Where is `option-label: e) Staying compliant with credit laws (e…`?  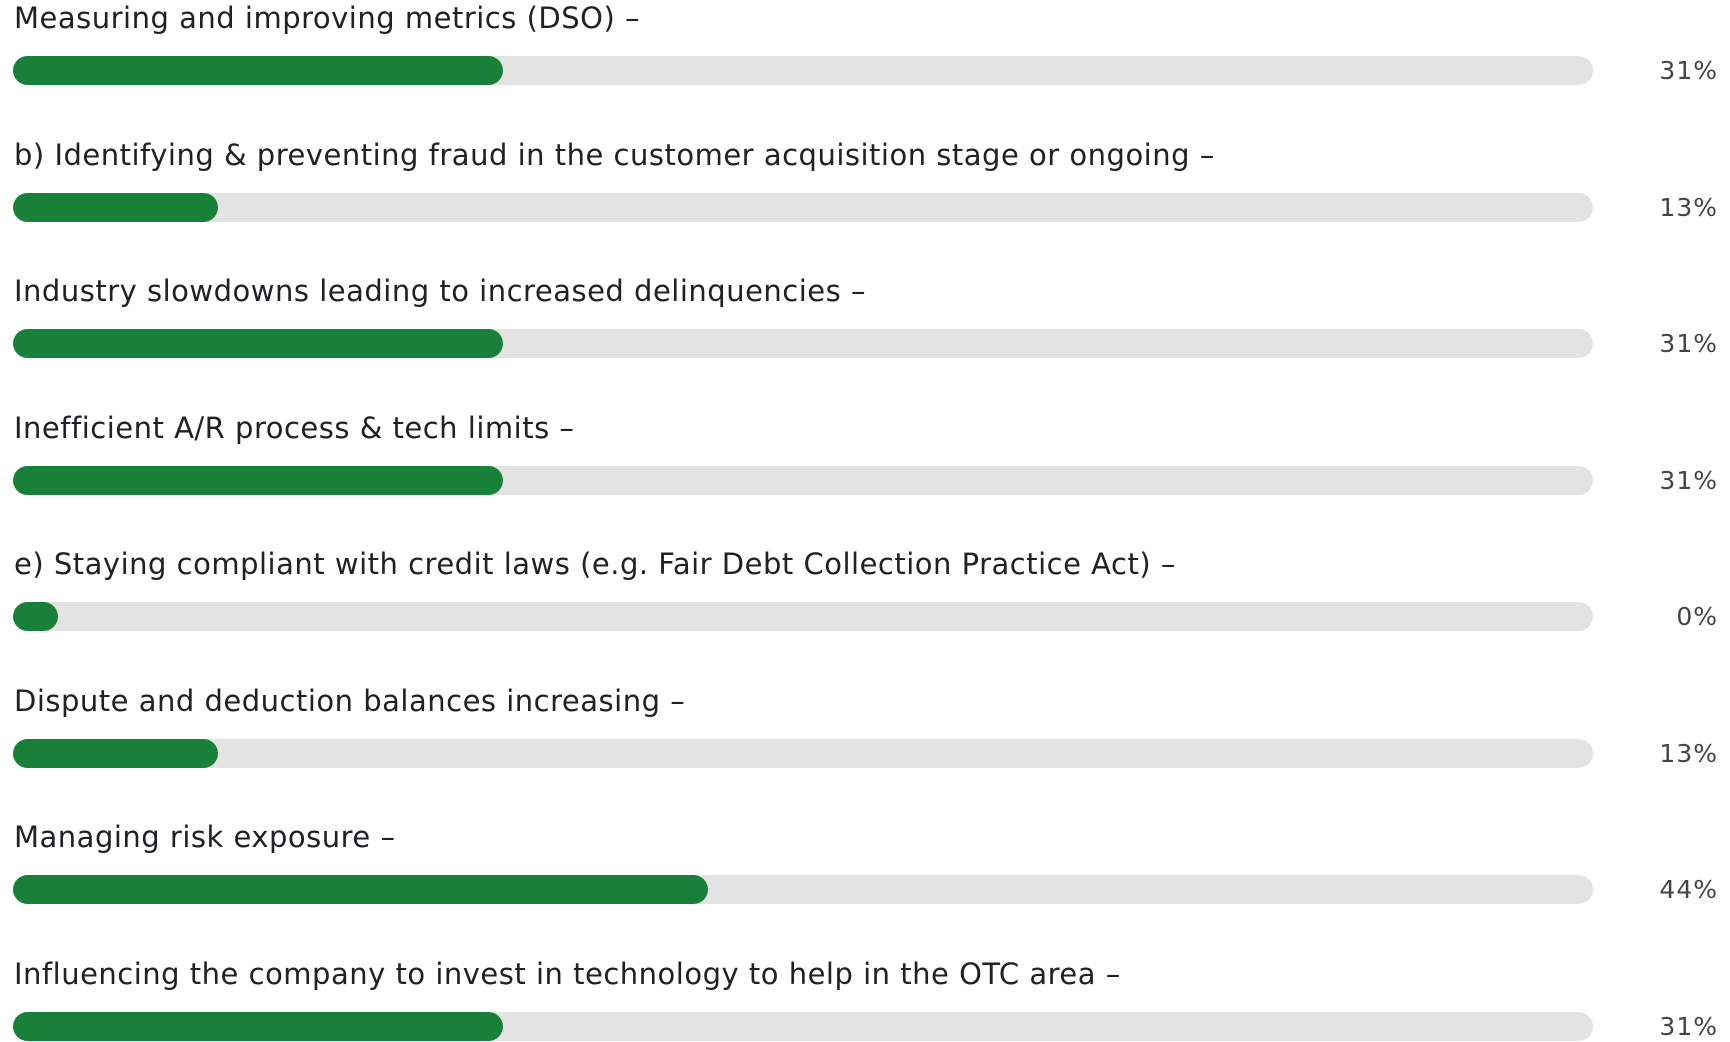 option-label: e) Staying compliant with credit laws (e… is located at coordinates (595, 564).